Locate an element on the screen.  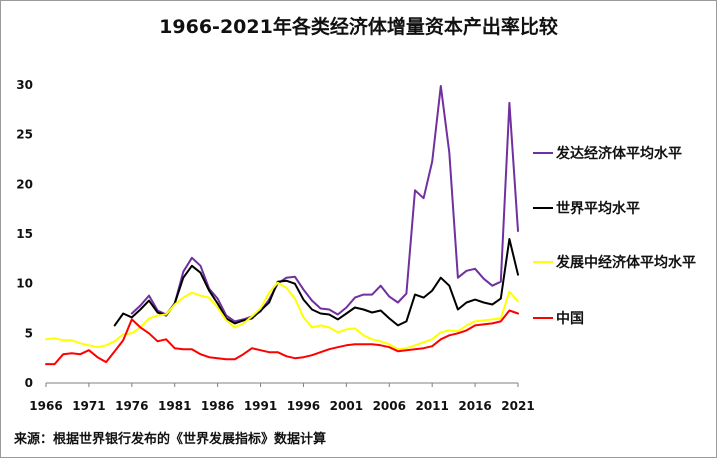
y-tick-label: 20 is located at coordinates (24, 184).